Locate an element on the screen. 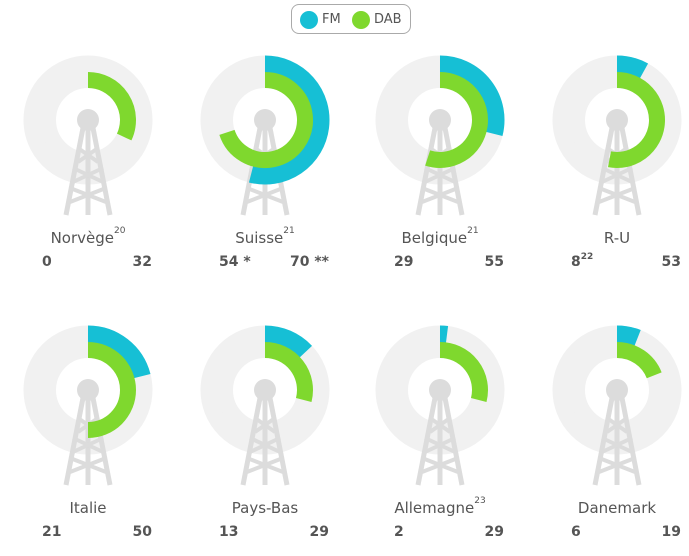 Image resolution: width=689 pixels, height=556 pixels. fm-value-text: 8 is located at coordinates (576, 262).